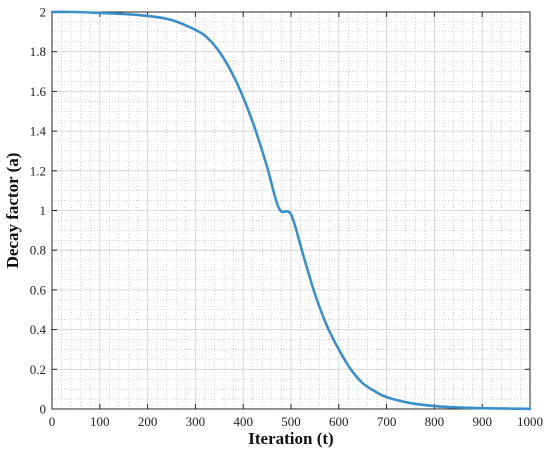 The width and height of the screenshot is (550, 455). I want to click on y-tick-label: 0.2, so click(38, 369).